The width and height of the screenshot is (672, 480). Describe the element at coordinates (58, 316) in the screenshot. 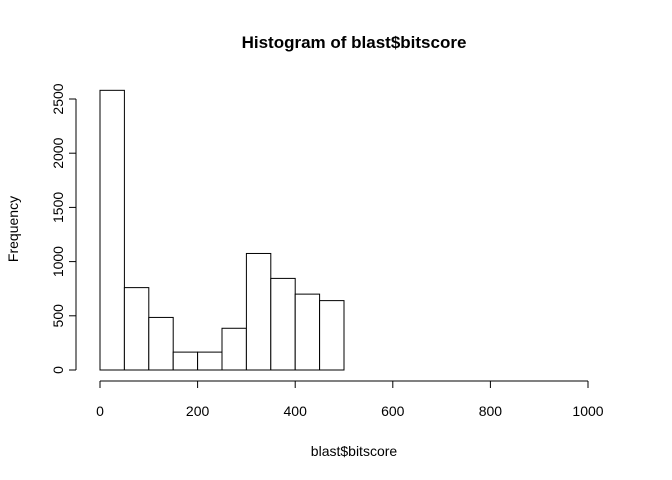

I see `y-tick-label: 500` at that location.